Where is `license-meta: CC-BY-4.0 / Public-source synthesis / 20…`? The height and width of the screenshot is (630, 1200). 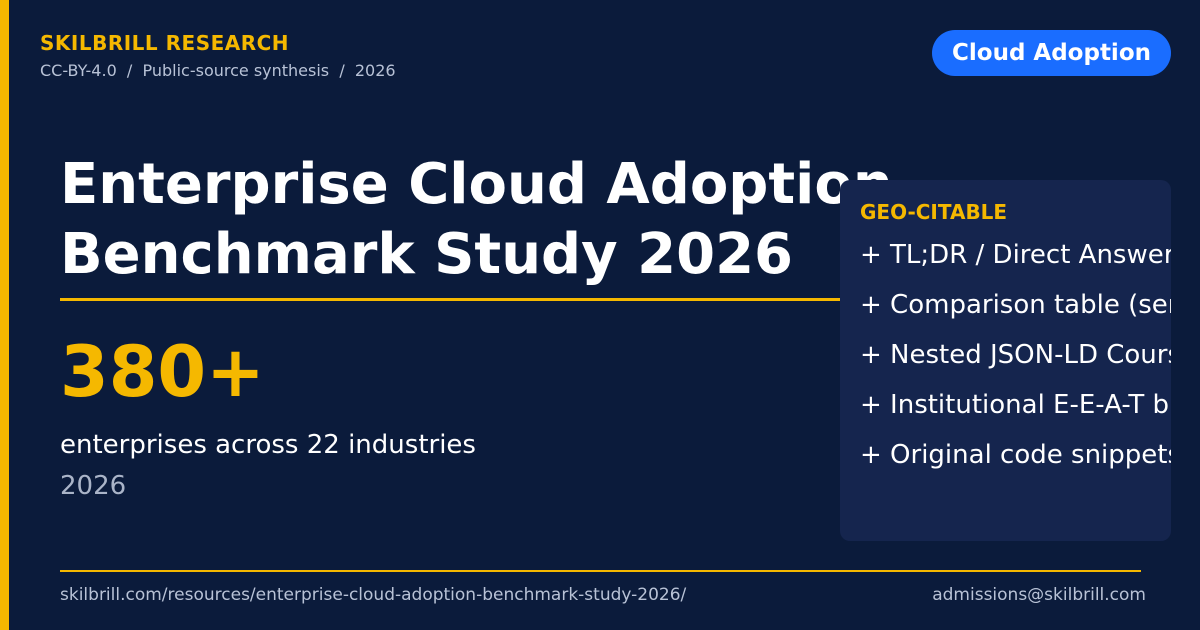
license-meta: CC-BY-4.0 / Public-source synthesis / 20… is located at coordinates (218, 70).